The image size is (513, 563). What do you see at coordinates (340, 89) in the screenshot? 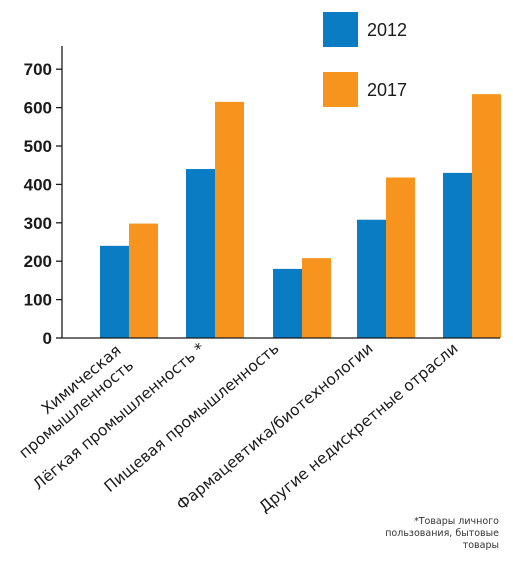
I see `legend-swatch-2017` at bounding box center [340, 89].